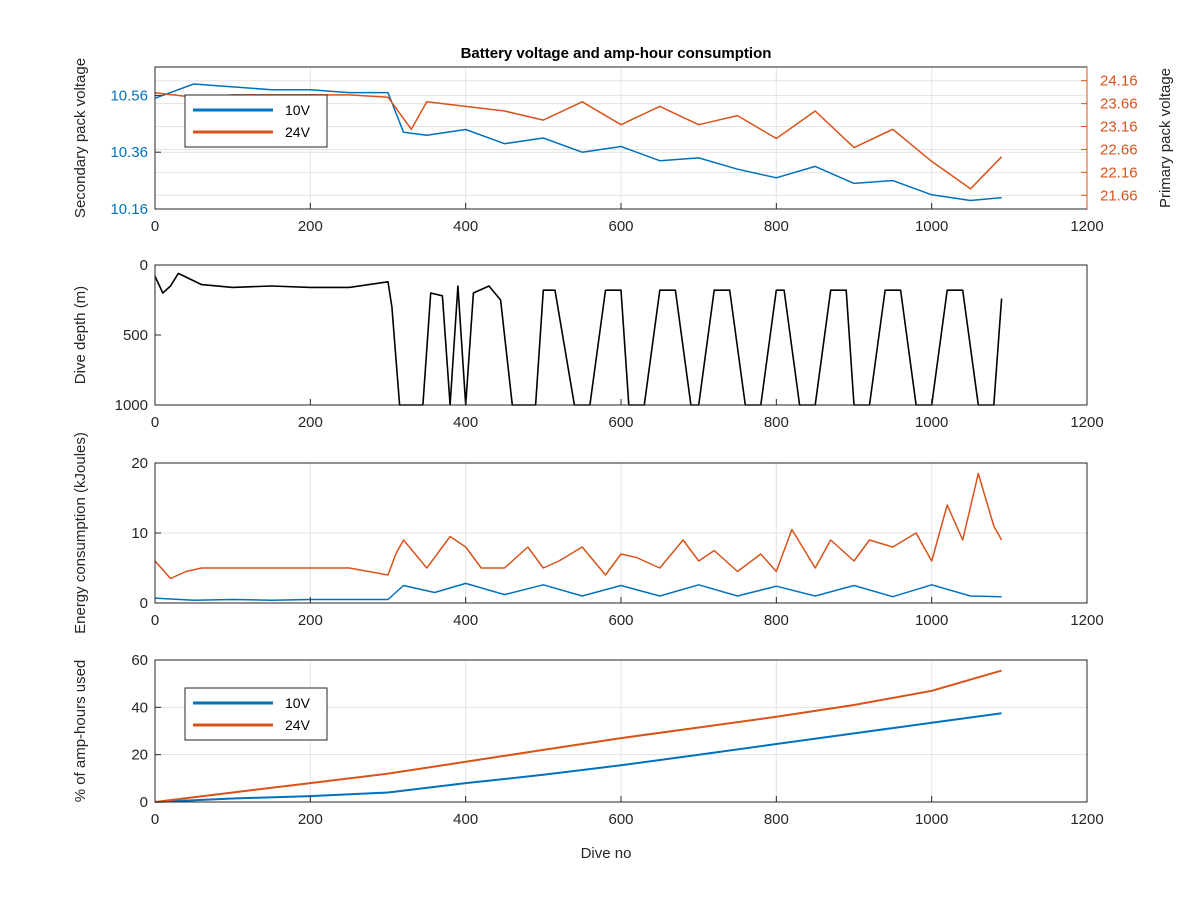 The height and width of the screenshot is (900, 1200). Describe the element at coordinates (131, 405) in the screenshot. I see `y-tick-label: 1000` at that location.